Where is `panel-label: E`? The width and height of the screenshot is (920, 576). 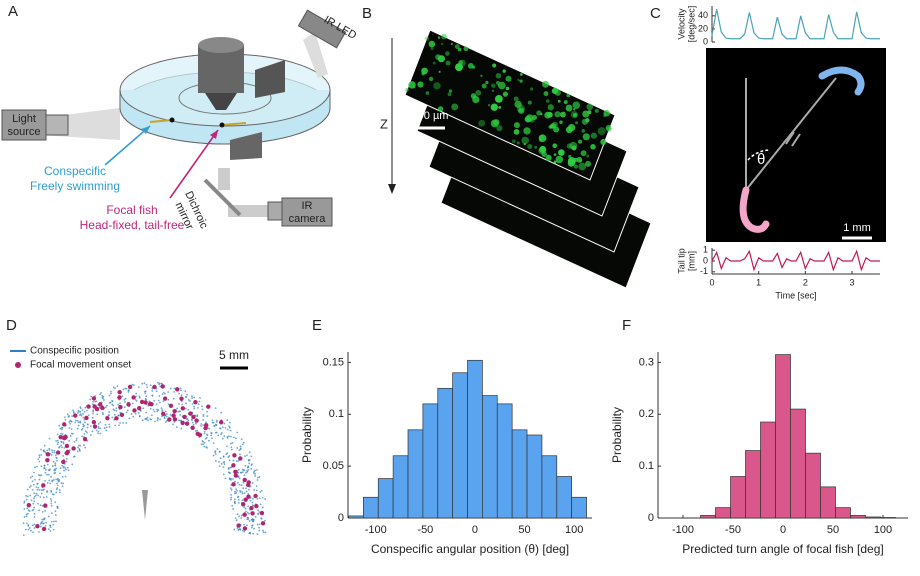 panel-label: E is located at coordinates (317, 325).